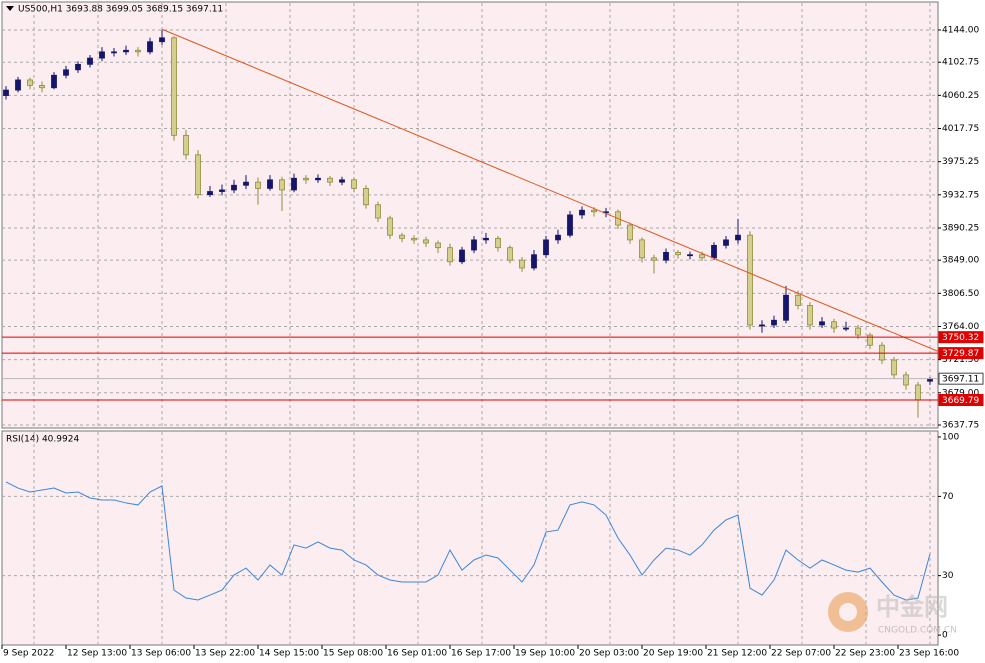 This screenshot has height=663, width=985. Describe the element at coordinates (960, 360) in the screenshot. I see `y-tick-label: 3721.50` at that location.